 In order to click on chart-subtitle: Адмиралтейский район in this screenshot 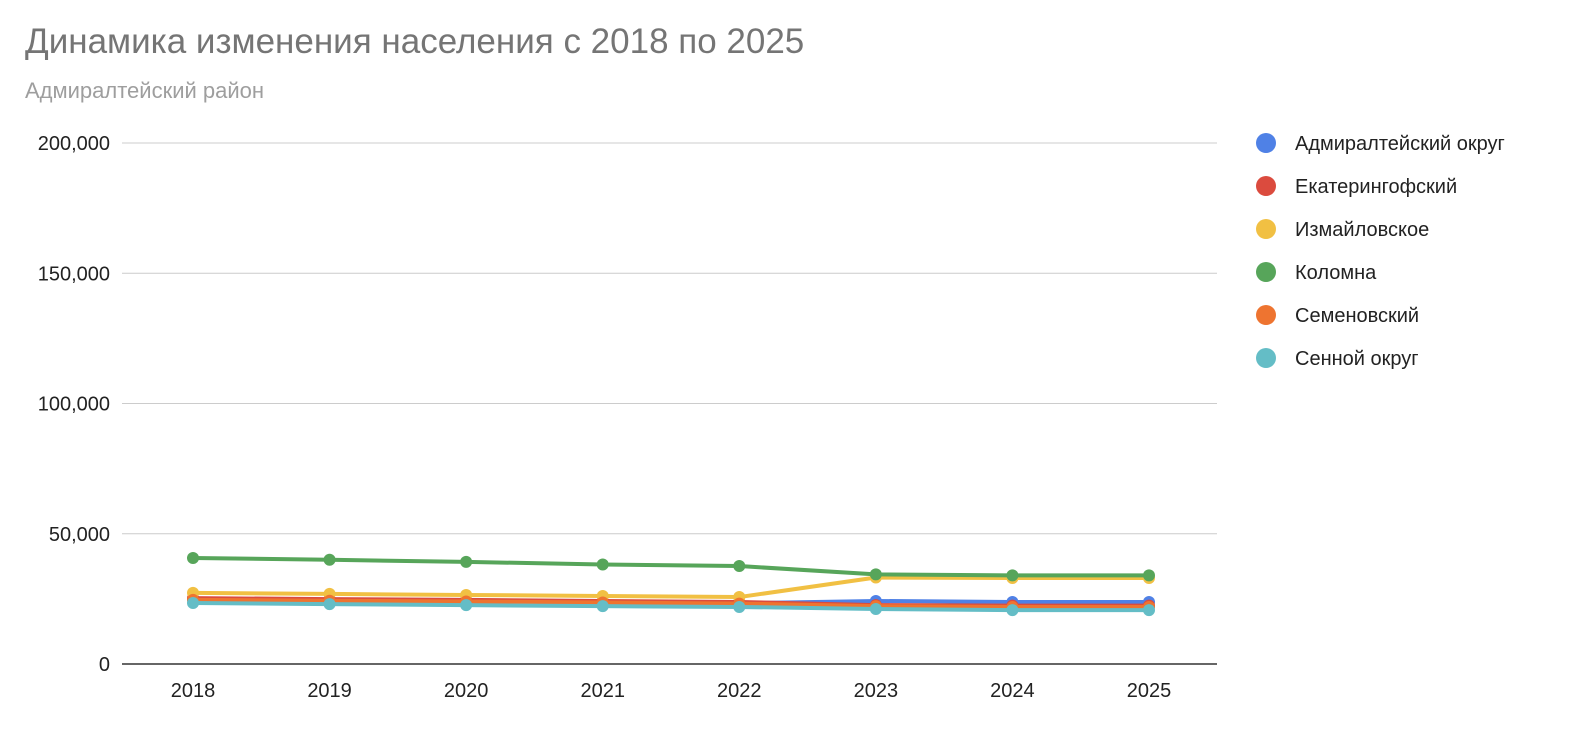, I will do `click(145, 90)`.